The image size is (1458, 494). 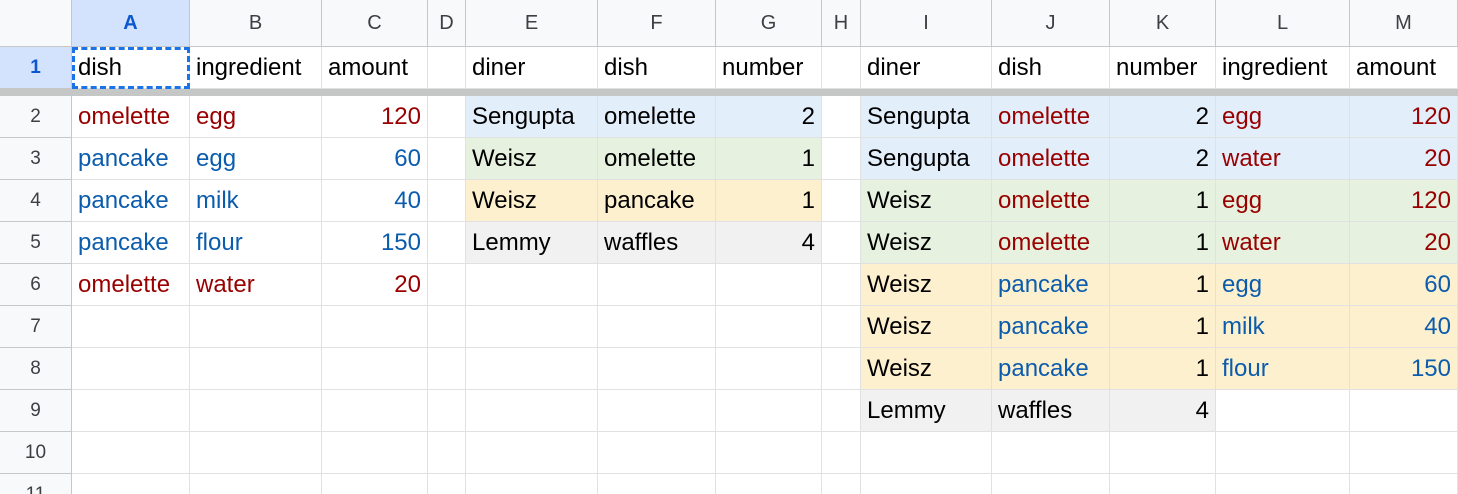 What do you see at coordinates (36, 453) in the screenshot?
I see `row-header-10: 10` at bounding box center [36, 453].